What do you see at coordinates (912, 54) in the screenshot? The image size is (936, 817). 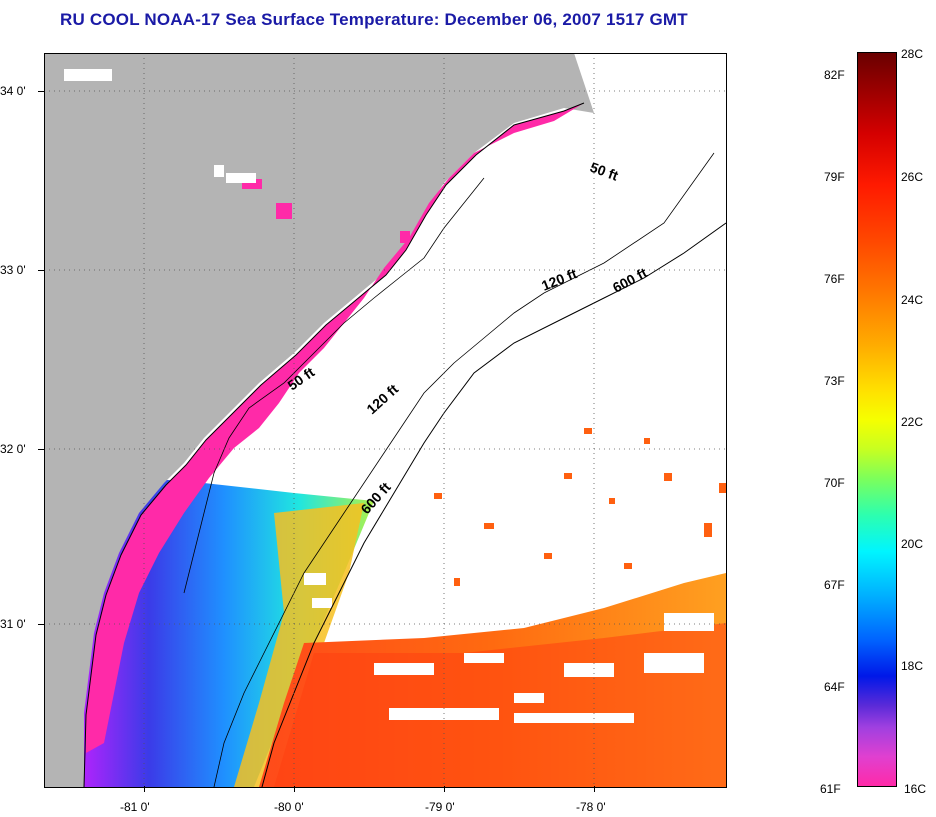 I see `colorbar-celsius-label: 28C` at bounding box center [912, 54].